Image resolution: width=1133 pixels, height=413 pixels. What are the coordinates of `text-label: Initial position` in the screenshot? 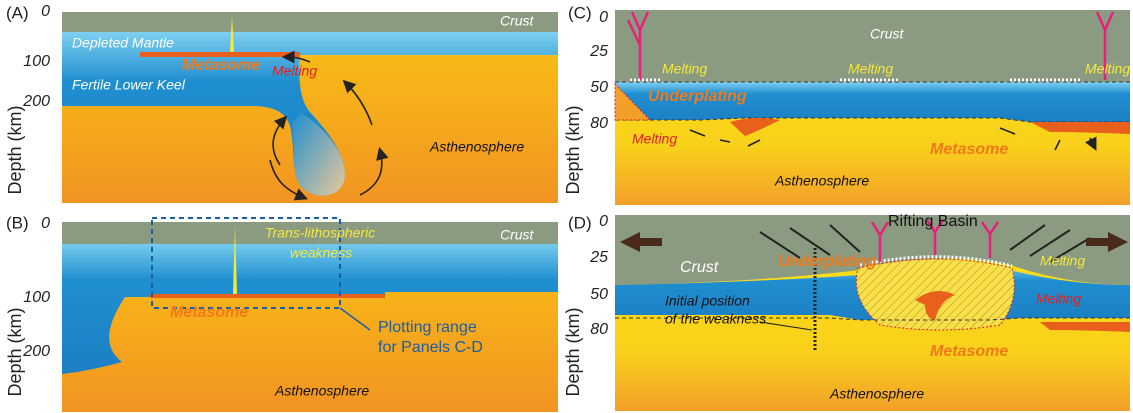 It's located at (707, 301).